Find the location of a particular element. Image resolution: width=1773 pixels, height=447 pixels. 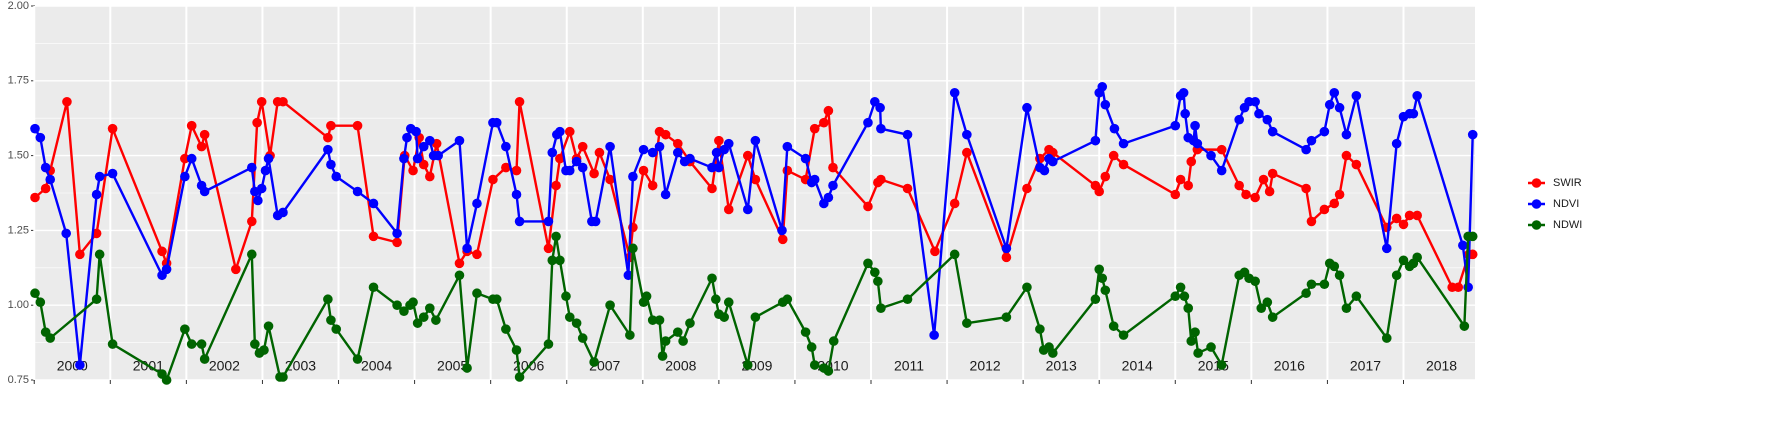

x-tick-label: 2002 is located at coordinates (224, 366).